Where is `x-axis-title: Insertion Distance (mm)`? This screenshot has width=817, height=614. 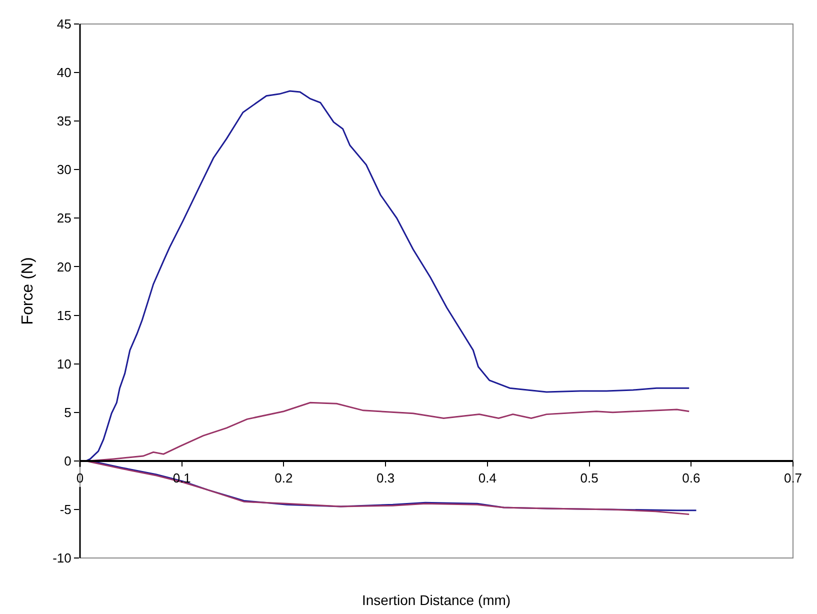
x-axis-title: Insertion Distance (mm) is located at coordinates (436, 600).